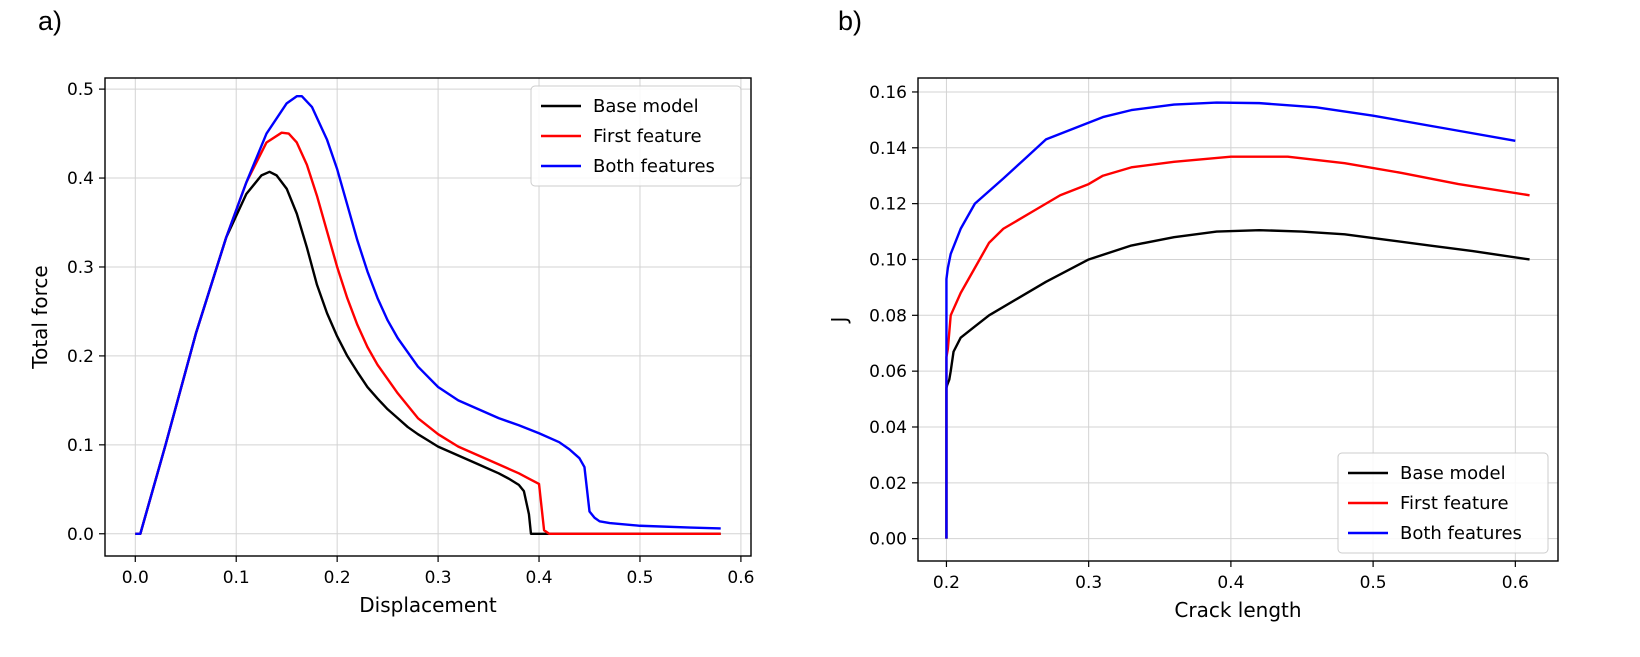 This screenshot has height=657, width=1640. I want to click on plot-a-xtick-label-1: 0.1, so click(236, 578).